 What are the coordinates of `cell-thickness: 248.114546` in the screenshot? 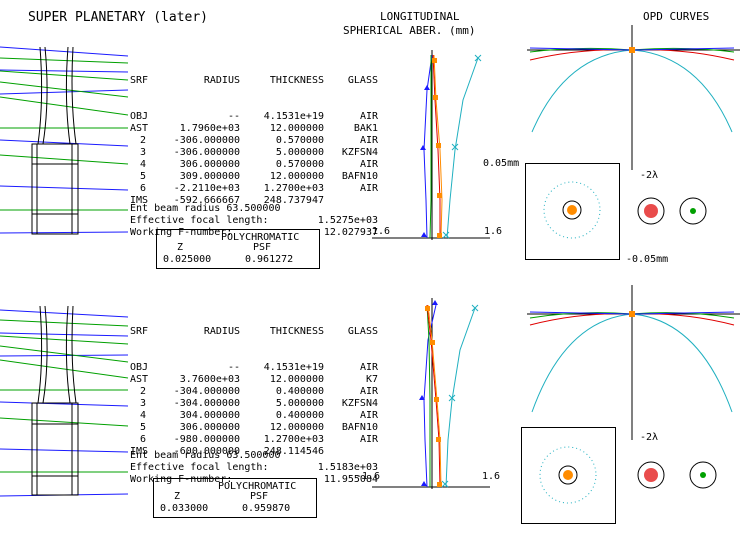 It's located at (293, 451).